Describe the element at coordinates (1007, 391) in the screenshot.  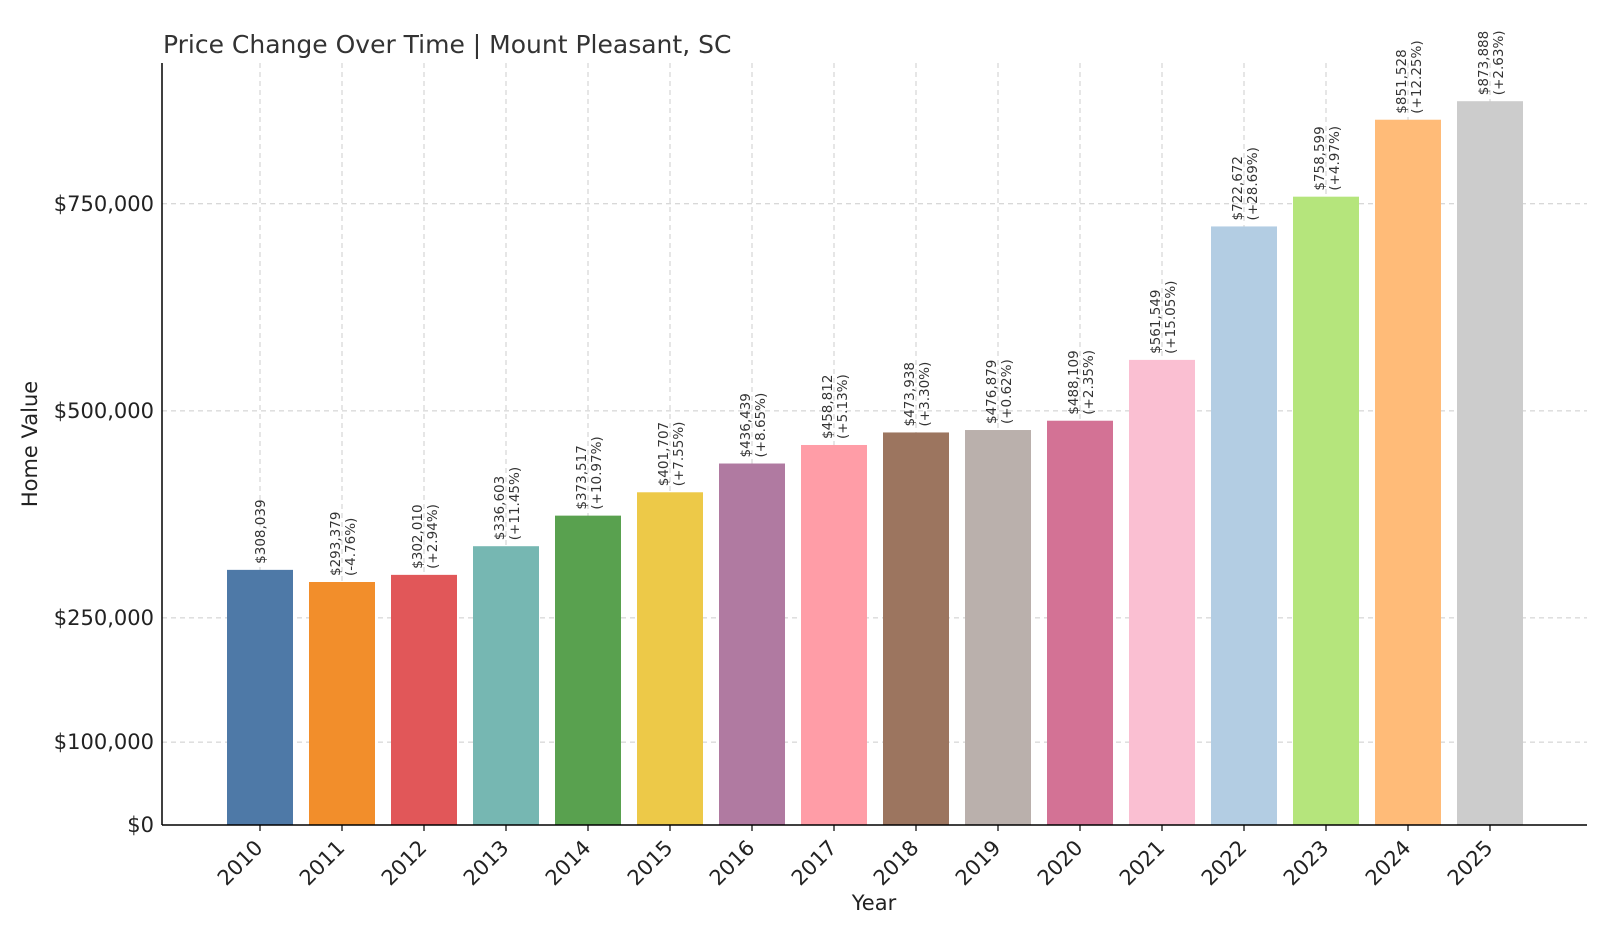
I see `change-label-2019: (+0.62%)` at that location.